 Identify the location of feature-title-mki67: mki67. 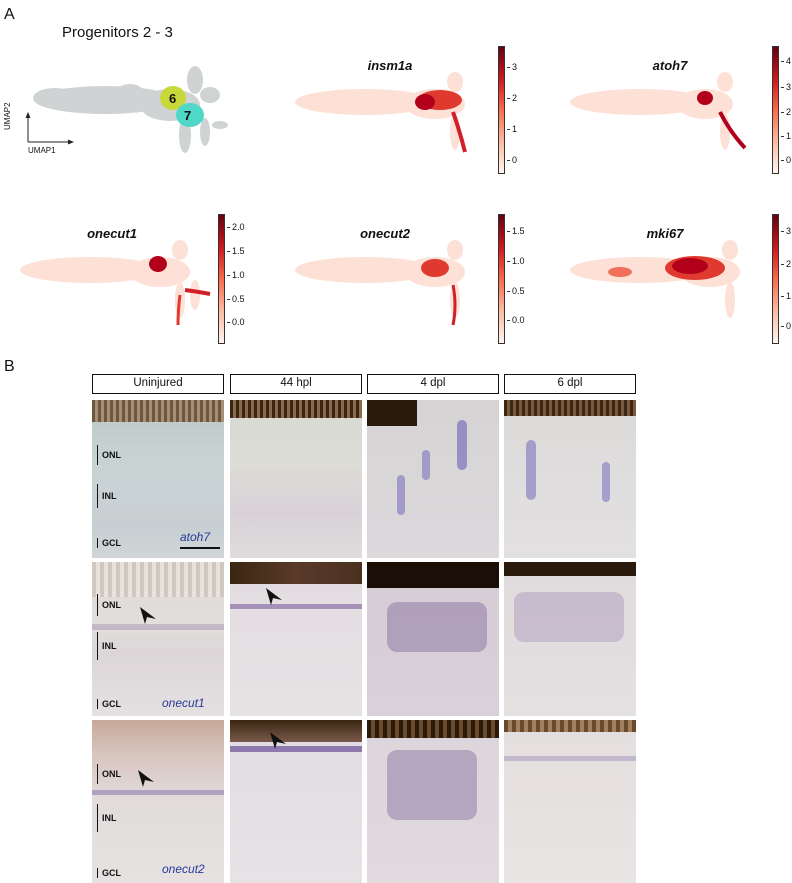
(665, 233).